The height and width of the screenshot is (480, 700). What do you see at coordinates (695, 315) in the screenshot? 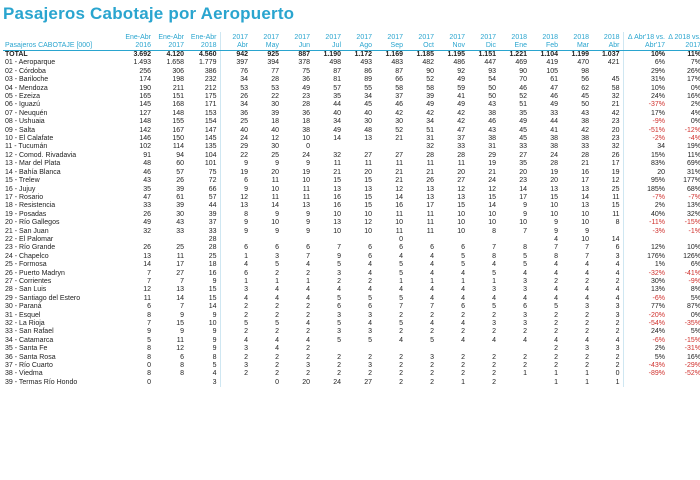
I see `delta-cell: 0%` at bounding box center [695, 315].